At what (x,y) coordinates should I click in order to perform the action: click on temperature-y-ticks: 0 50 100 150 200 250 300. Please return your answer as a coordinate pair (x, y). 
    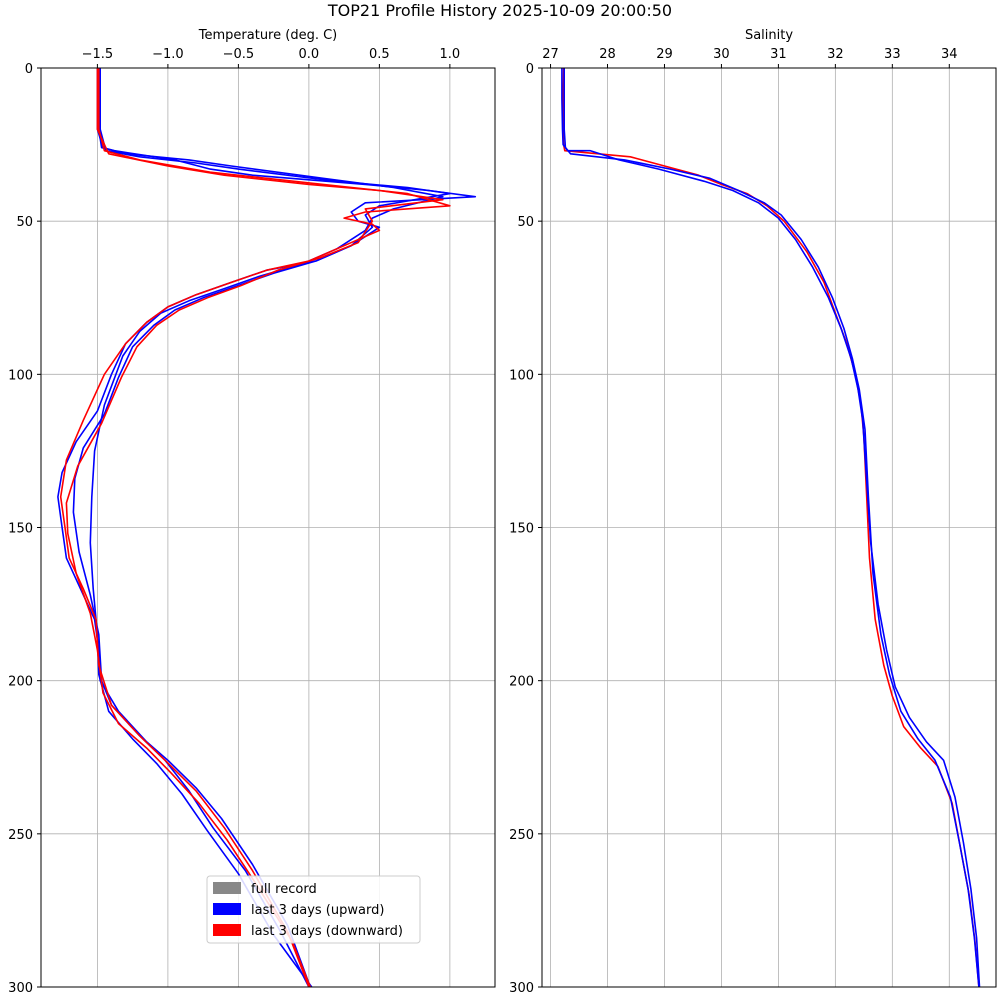
    Looking at the image, I should click on (24, 529).